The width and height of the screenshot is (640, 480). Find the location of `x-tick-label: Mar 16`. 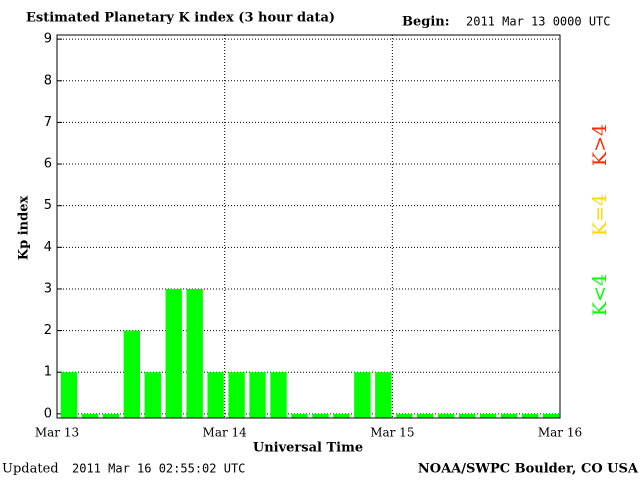

x-tick-label: Mar 16 is located at coordinates (560, 433).